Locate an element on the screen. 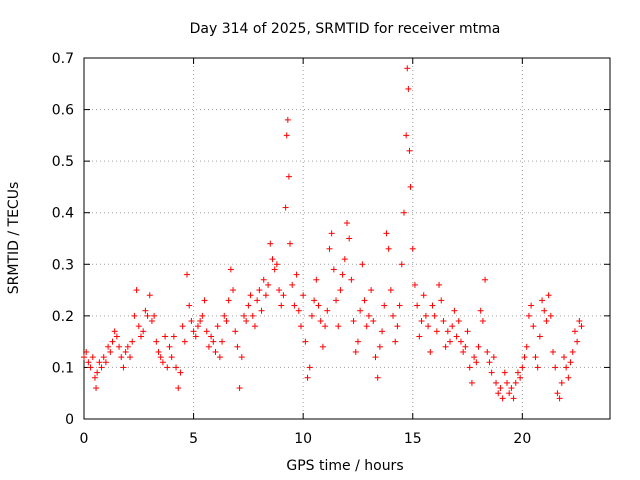  x-axis-label: GPS time / hours is located at coordinates (344, 466).